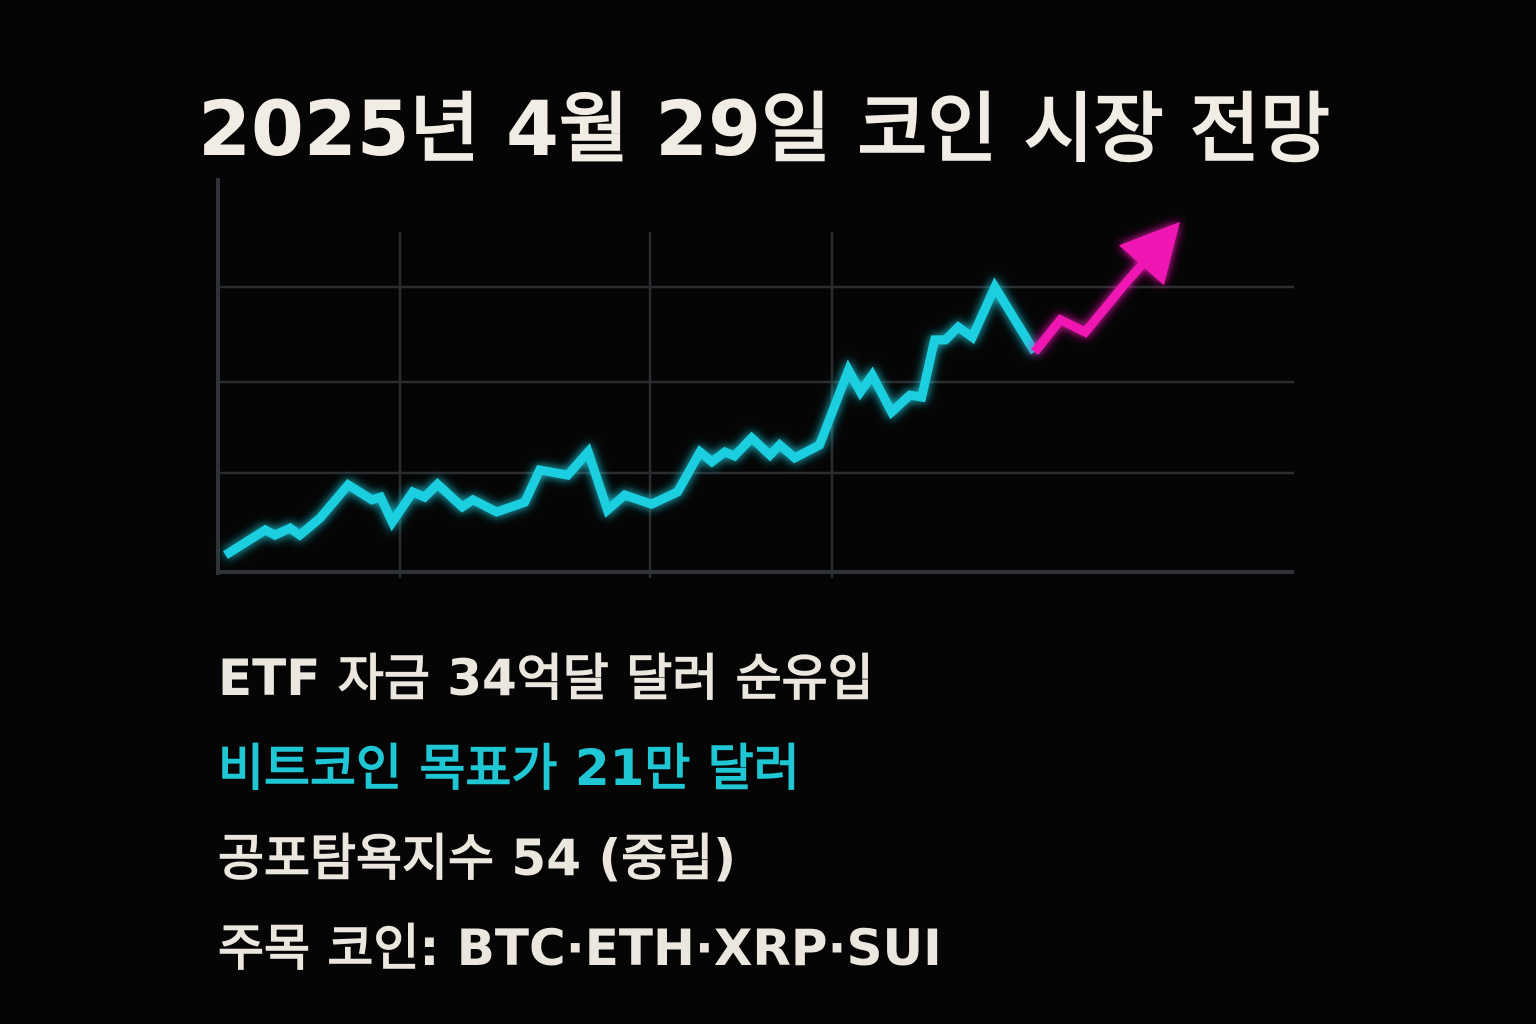 Image resolution: width=1536 pixels, height=1024 pixels. I want to click on note: 공포탐욕지수 54 (중립), so click(477, 858).